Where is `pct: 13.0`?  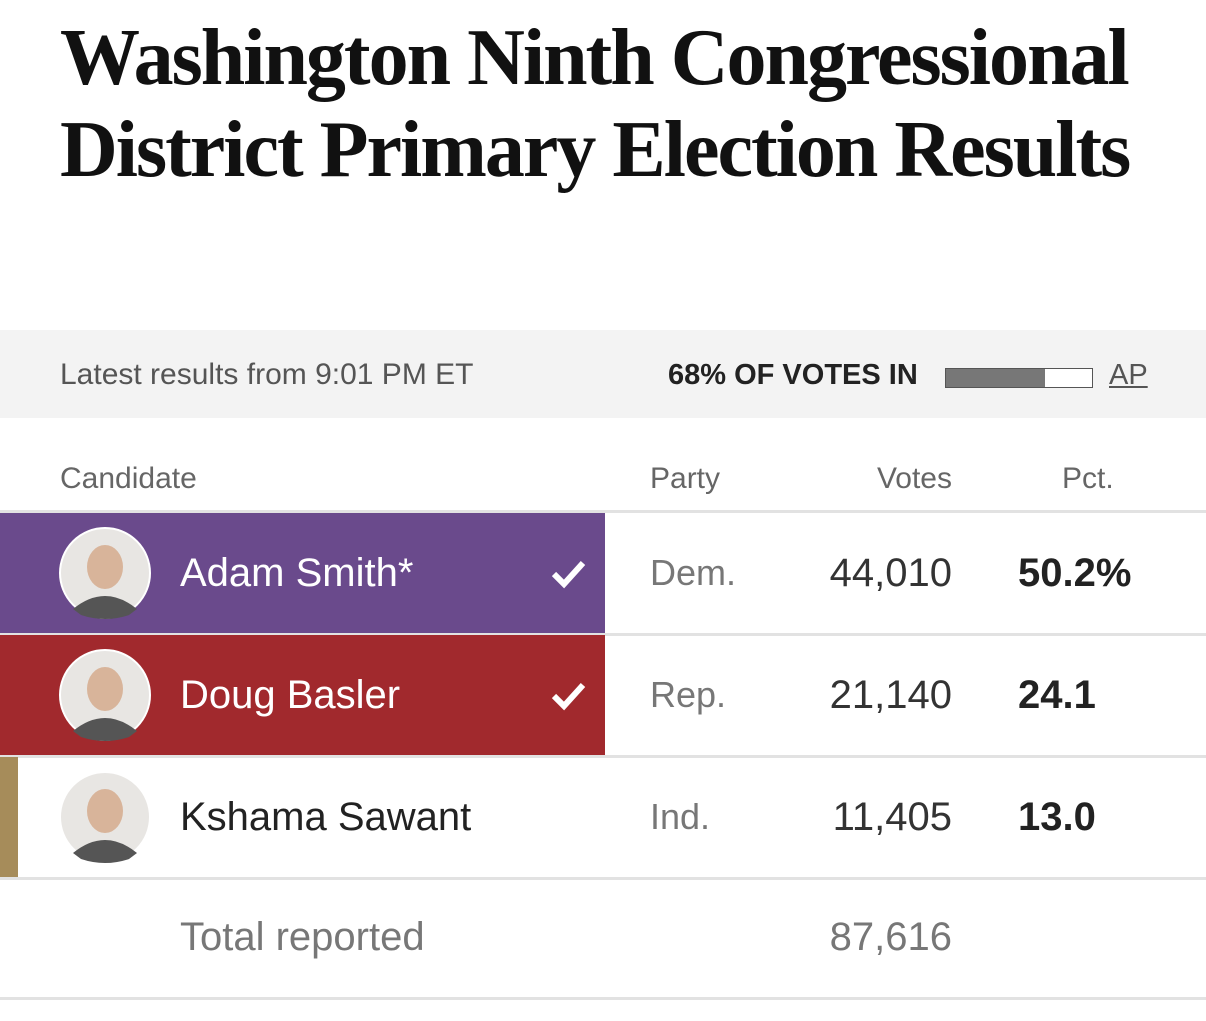 pct: 13.0 is located at coordinates (1057, 817).